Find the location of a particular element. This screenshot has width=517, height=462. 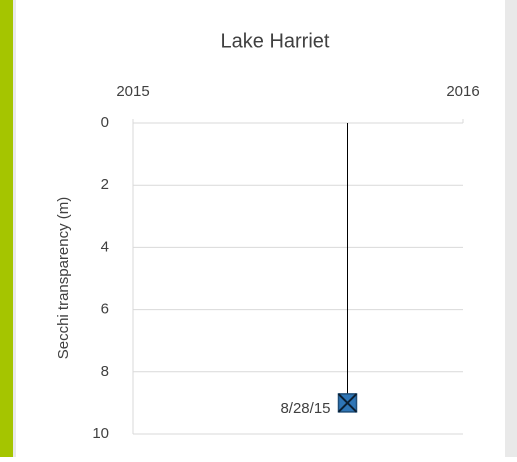

y-tick-label: 8 is located at coordinates (105, 371).